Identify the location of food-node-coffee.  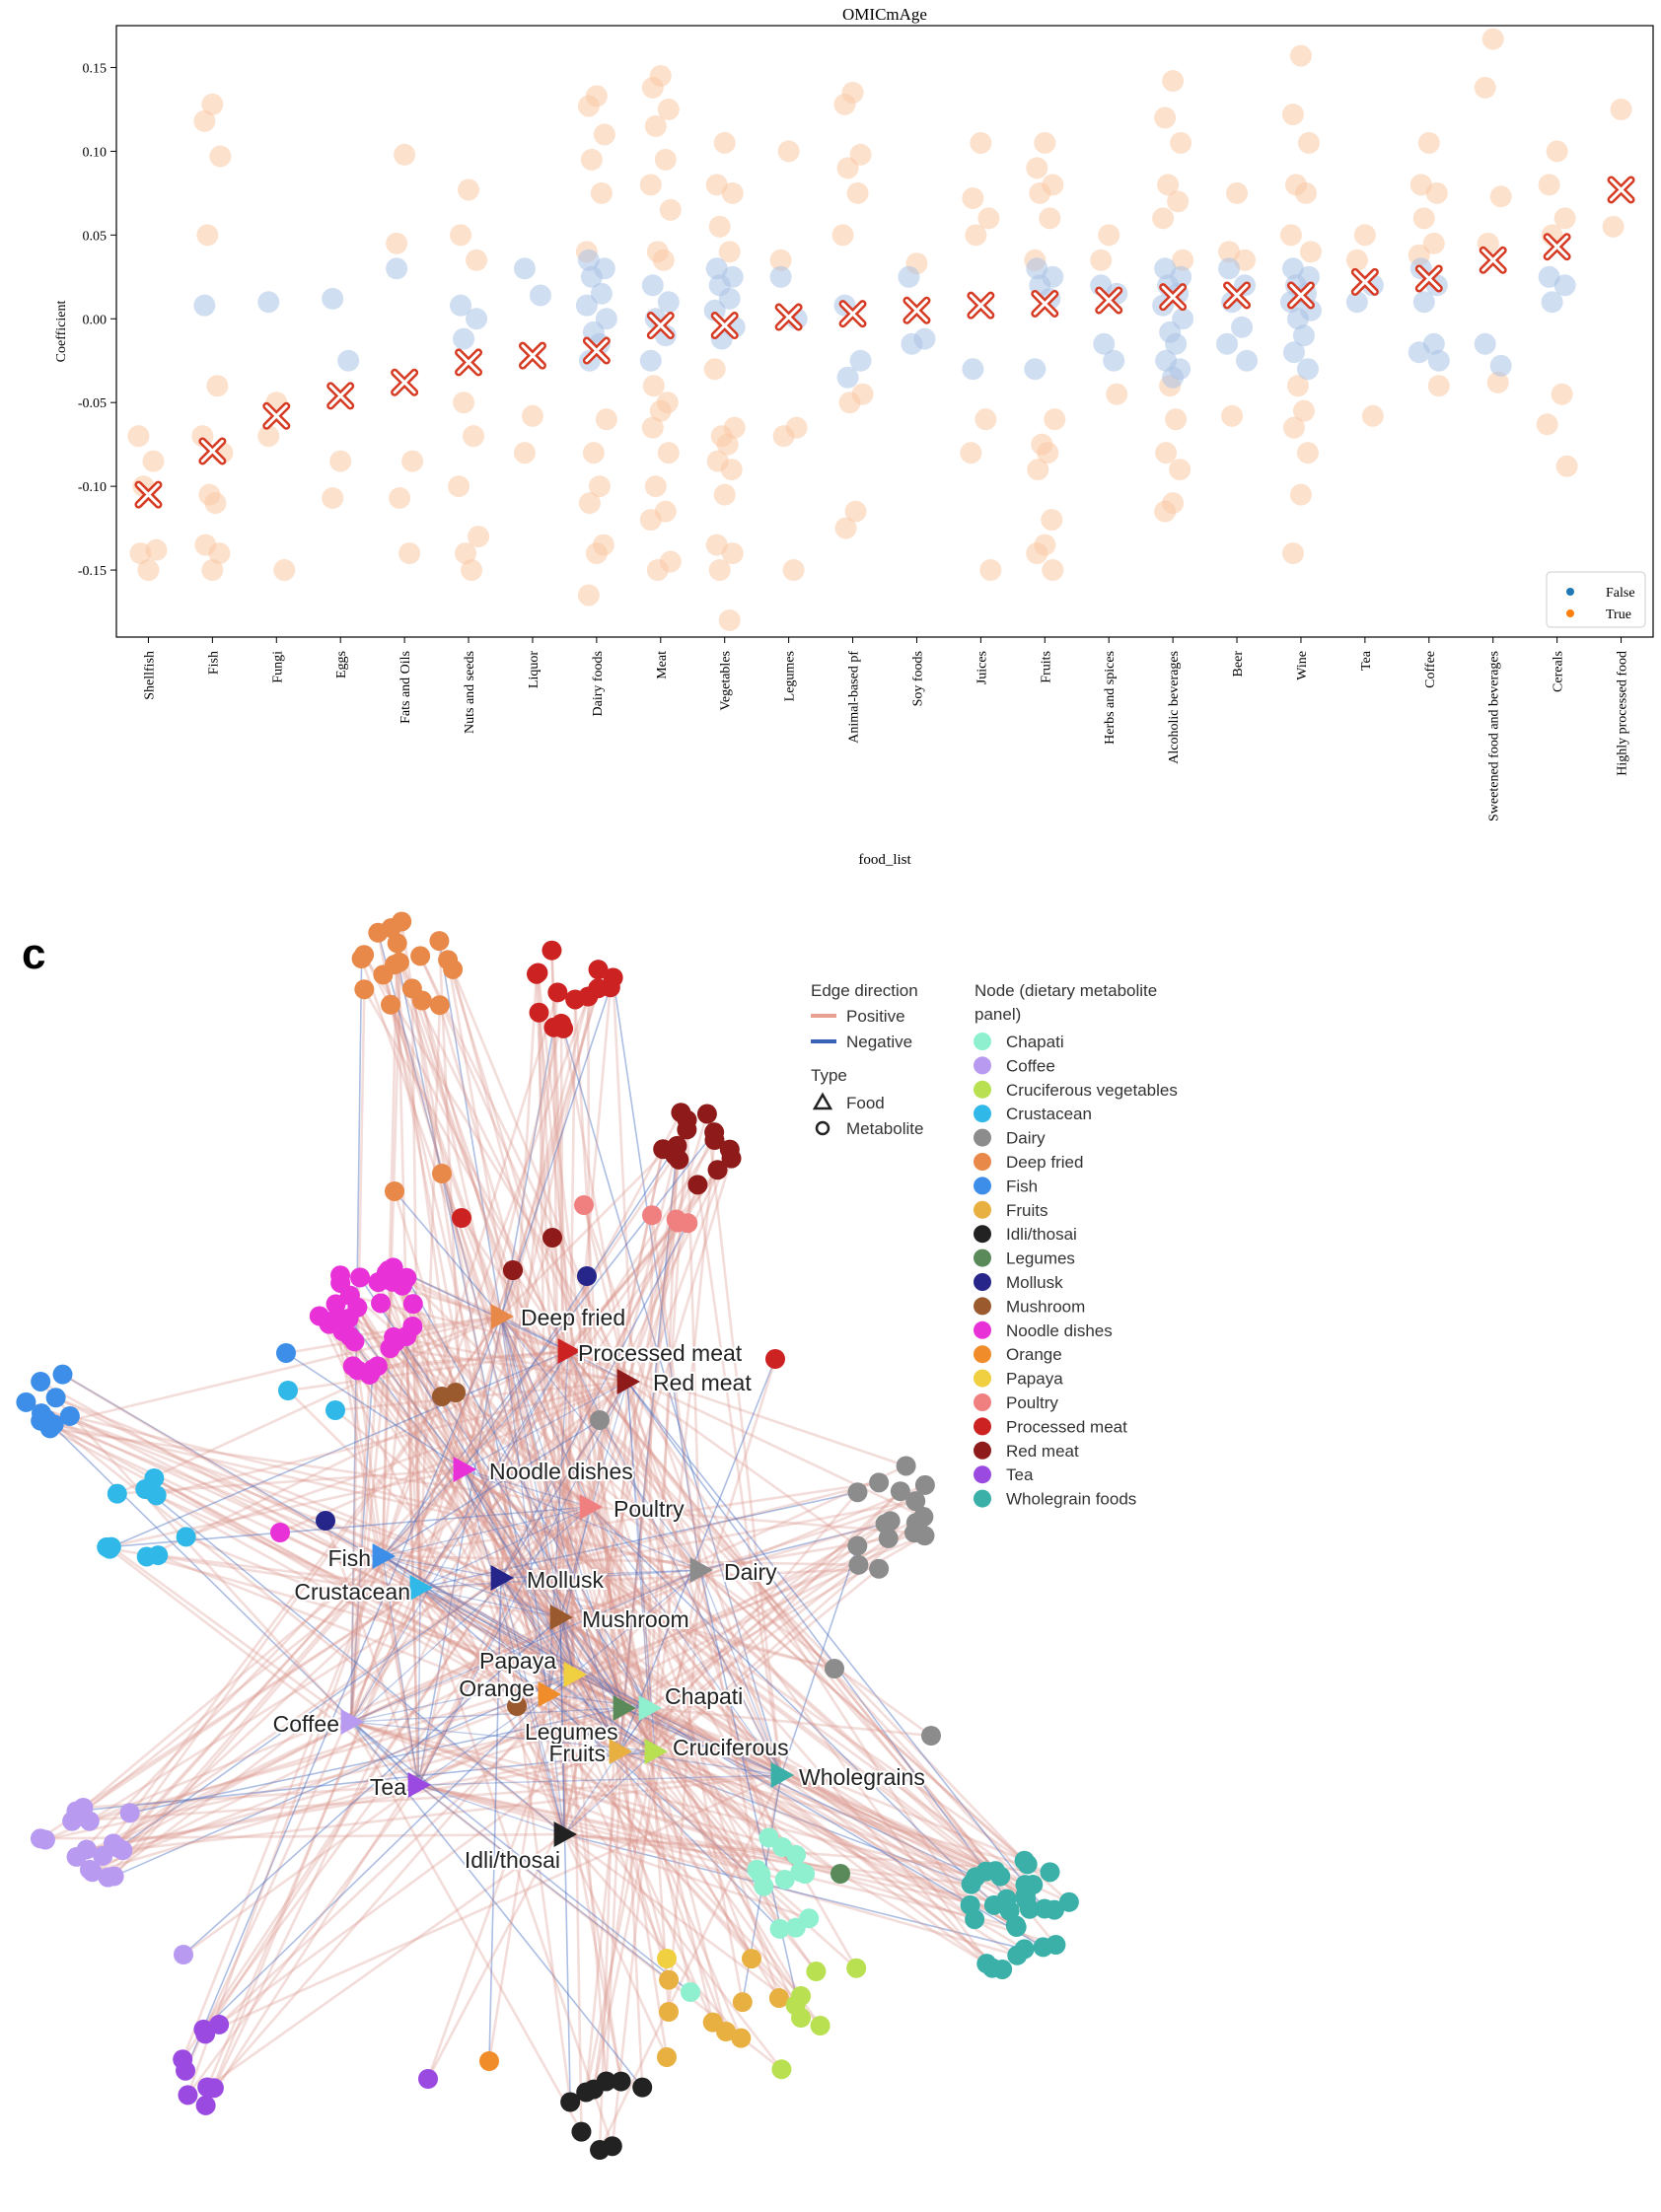
(352, 1722).